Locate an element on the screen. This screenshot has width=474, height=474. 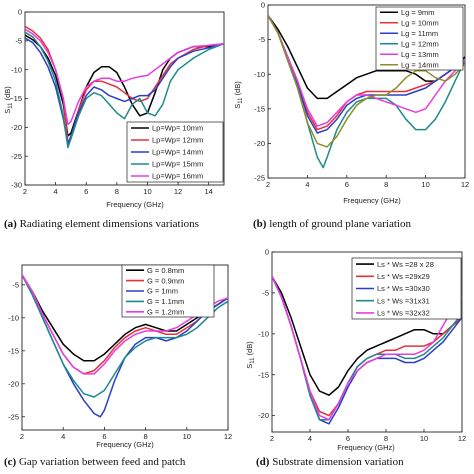
legend-label: Ls * Ws =30x30 is located at coordinates (403, 288).